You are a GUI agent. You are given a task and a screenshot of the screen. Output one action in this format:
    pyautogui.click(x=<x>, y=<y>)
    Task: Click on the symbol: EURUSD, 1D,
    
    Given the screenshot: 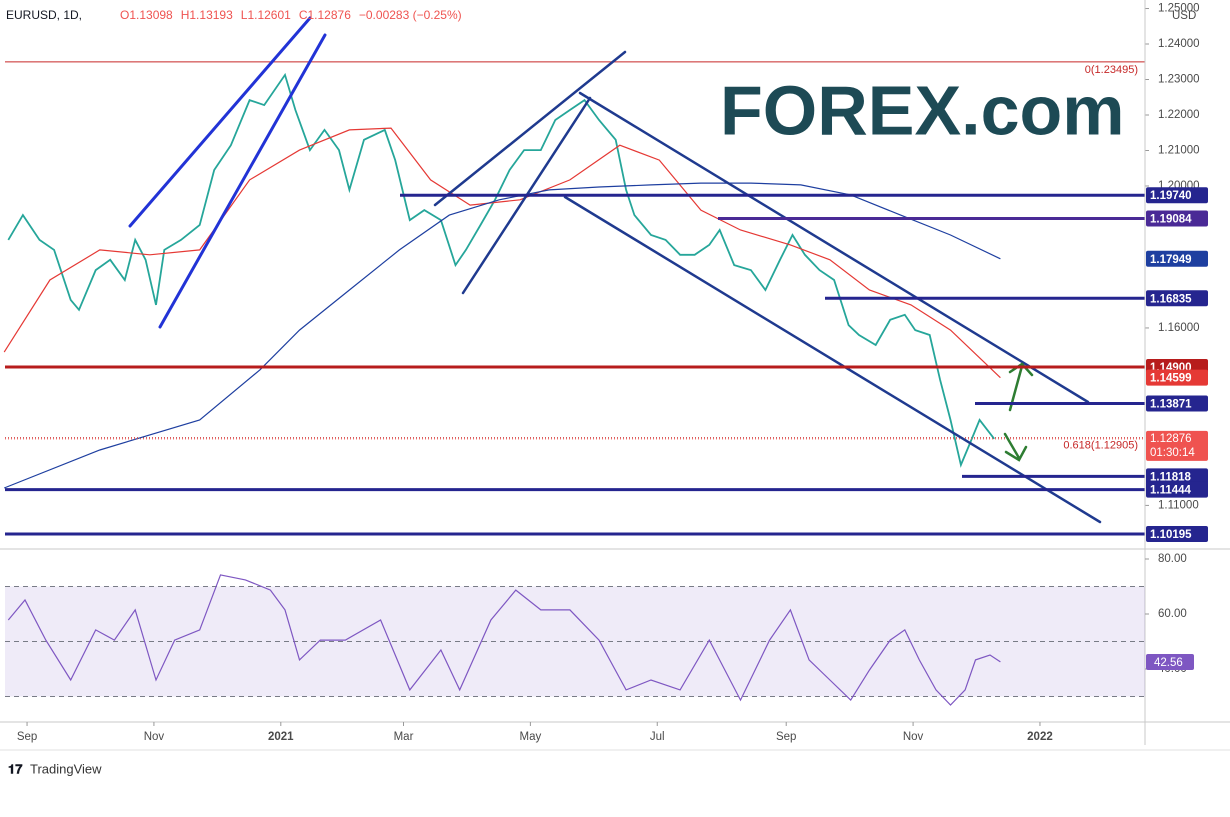 What is the action you would take?
    pyautogui.click(x=44, y=15)
    